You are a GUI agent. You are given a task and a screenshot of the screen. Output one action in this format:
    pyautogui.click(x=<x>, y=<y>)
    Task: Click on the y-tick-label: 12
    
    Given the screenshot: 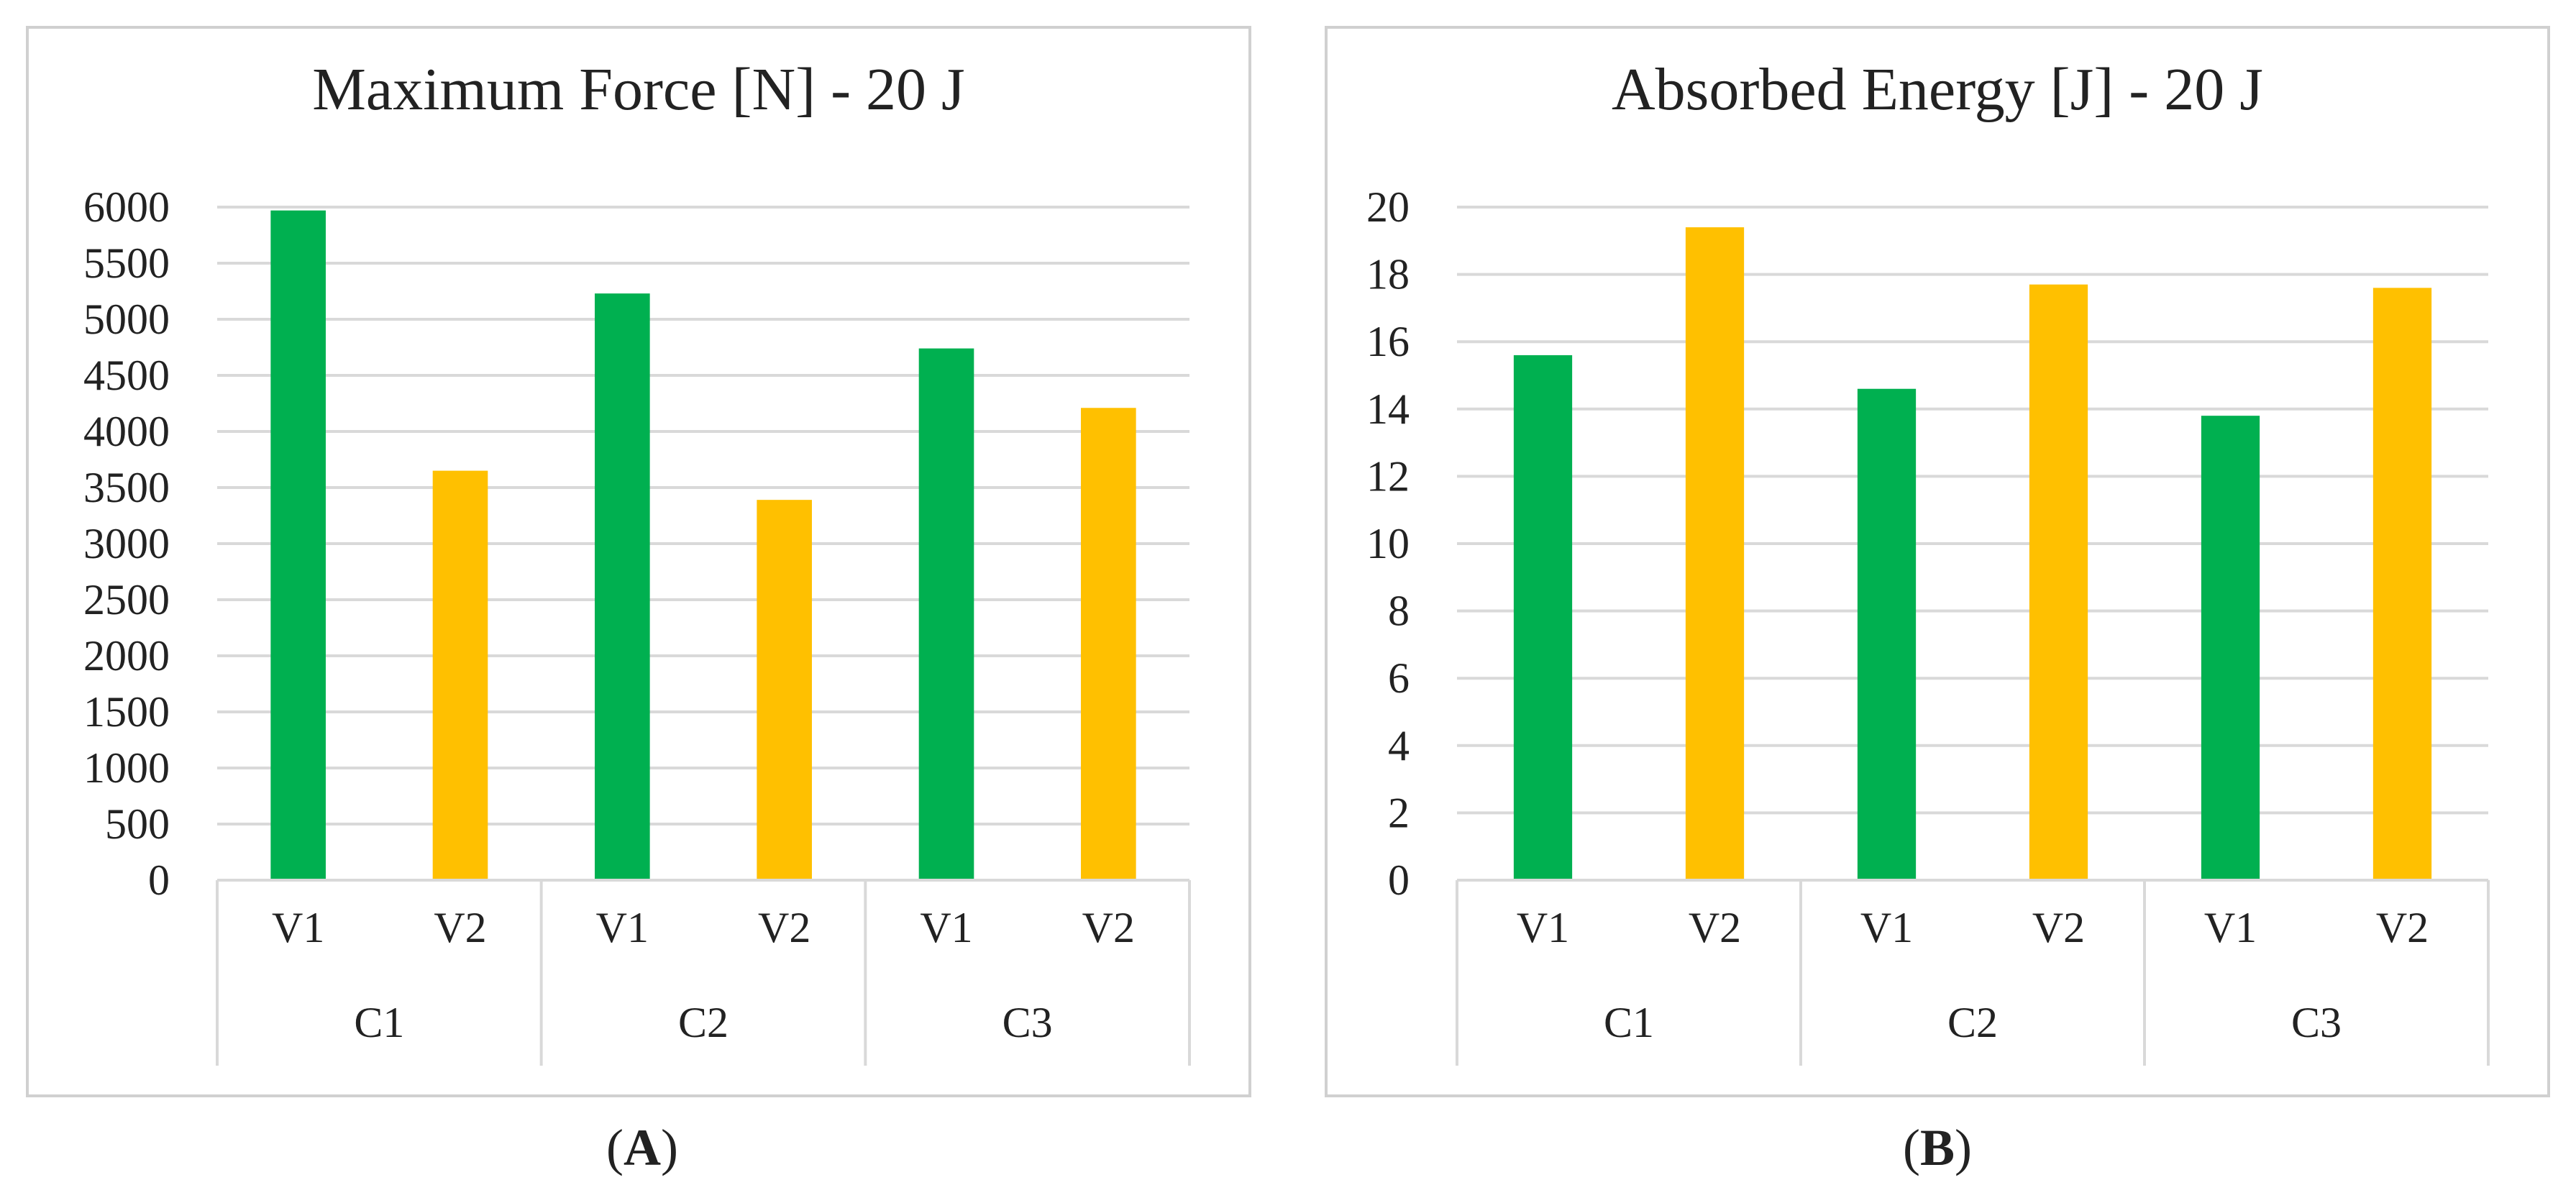 What is the action you would take?
    pyautogui.click(x=1388, y=476)
    